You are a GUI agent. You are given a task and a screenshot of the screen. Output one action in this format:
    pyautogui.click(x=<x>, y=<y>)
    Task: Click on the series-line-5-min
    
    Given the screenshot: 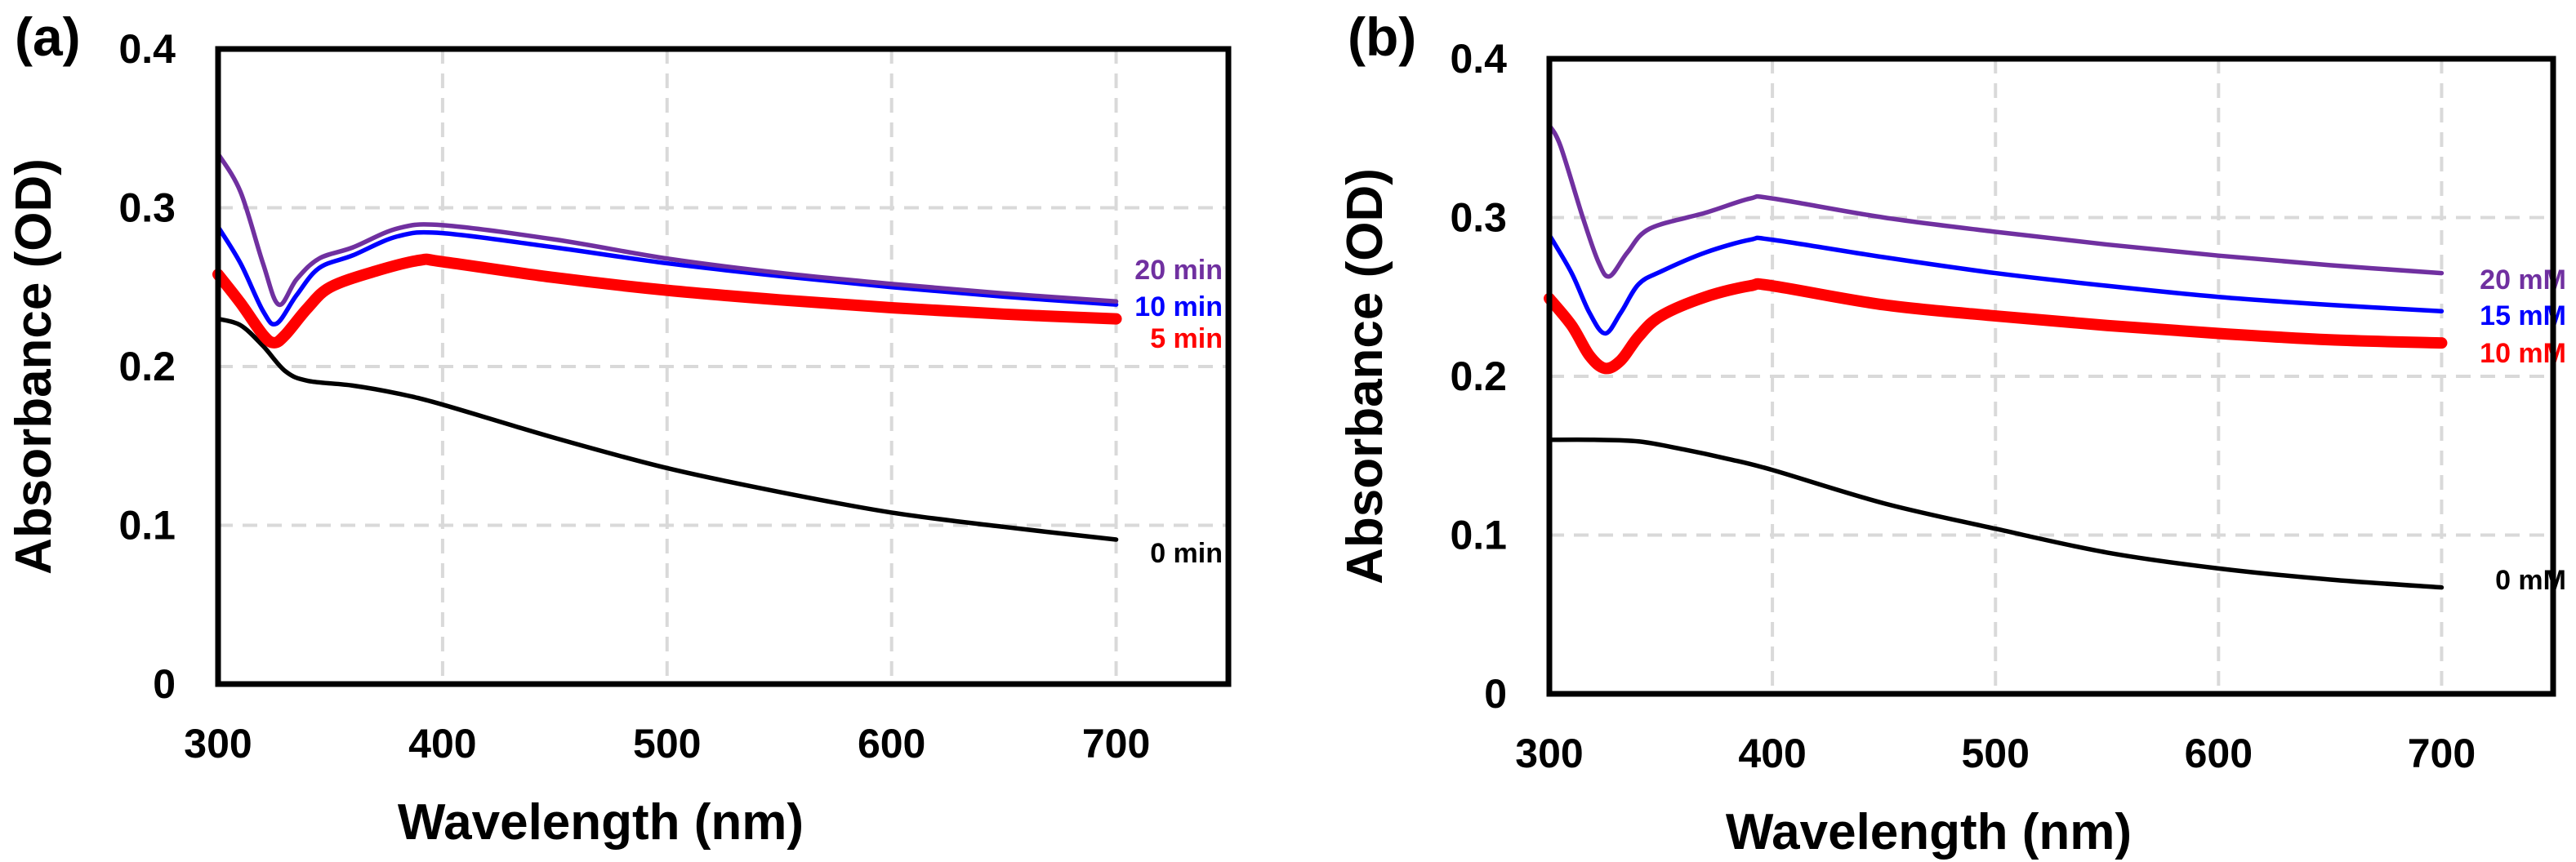 What is the action you would take?
    pyautogui.click(x=667, y=301)
    